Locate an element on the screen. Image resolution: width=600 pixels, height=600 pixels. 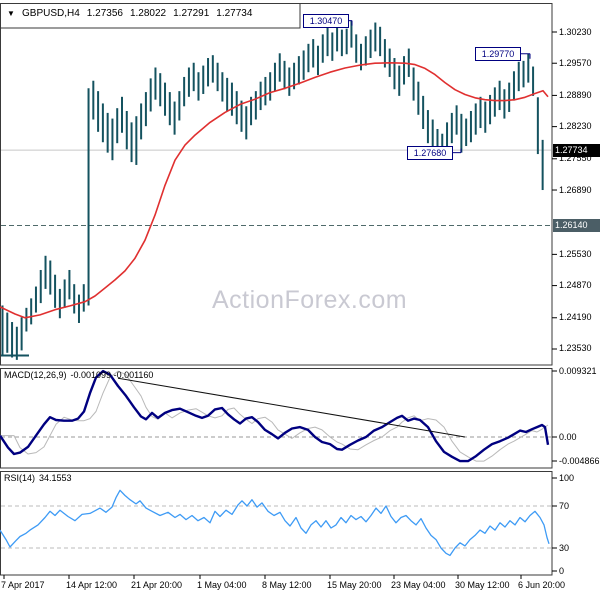
macd-trendline is located at coordinates (291, 407).